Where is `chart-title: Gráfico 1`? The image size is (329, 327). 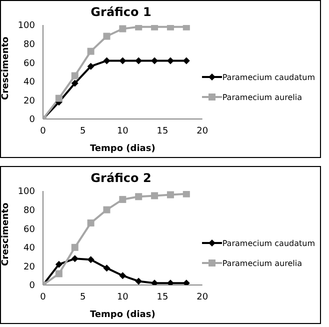 chart-title: Gráfico 1 is located at coordinates (121, 12).